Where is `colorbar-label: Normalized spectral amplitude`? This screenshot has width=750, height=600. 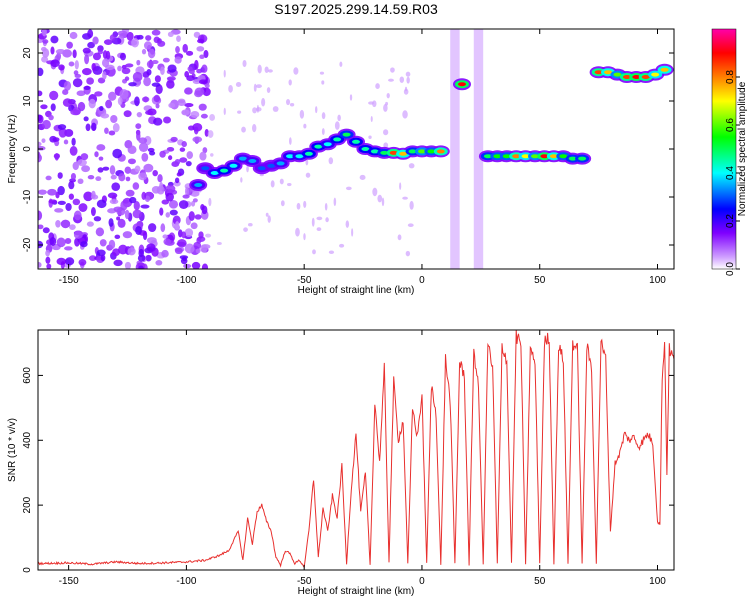
colorbar-label: Normalized spectral amplitude is located at coordinates (742, 148).